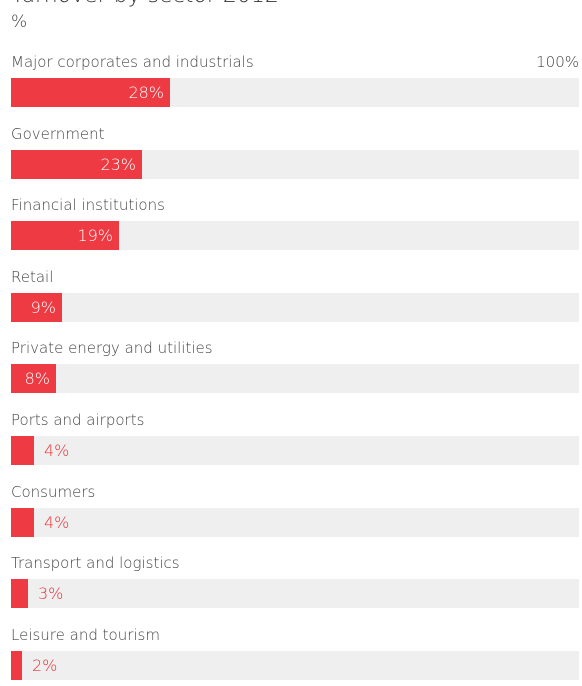 This screenshot has height=686, width=582. I want to click on category-label: Financial institutions, so click(88, 205).